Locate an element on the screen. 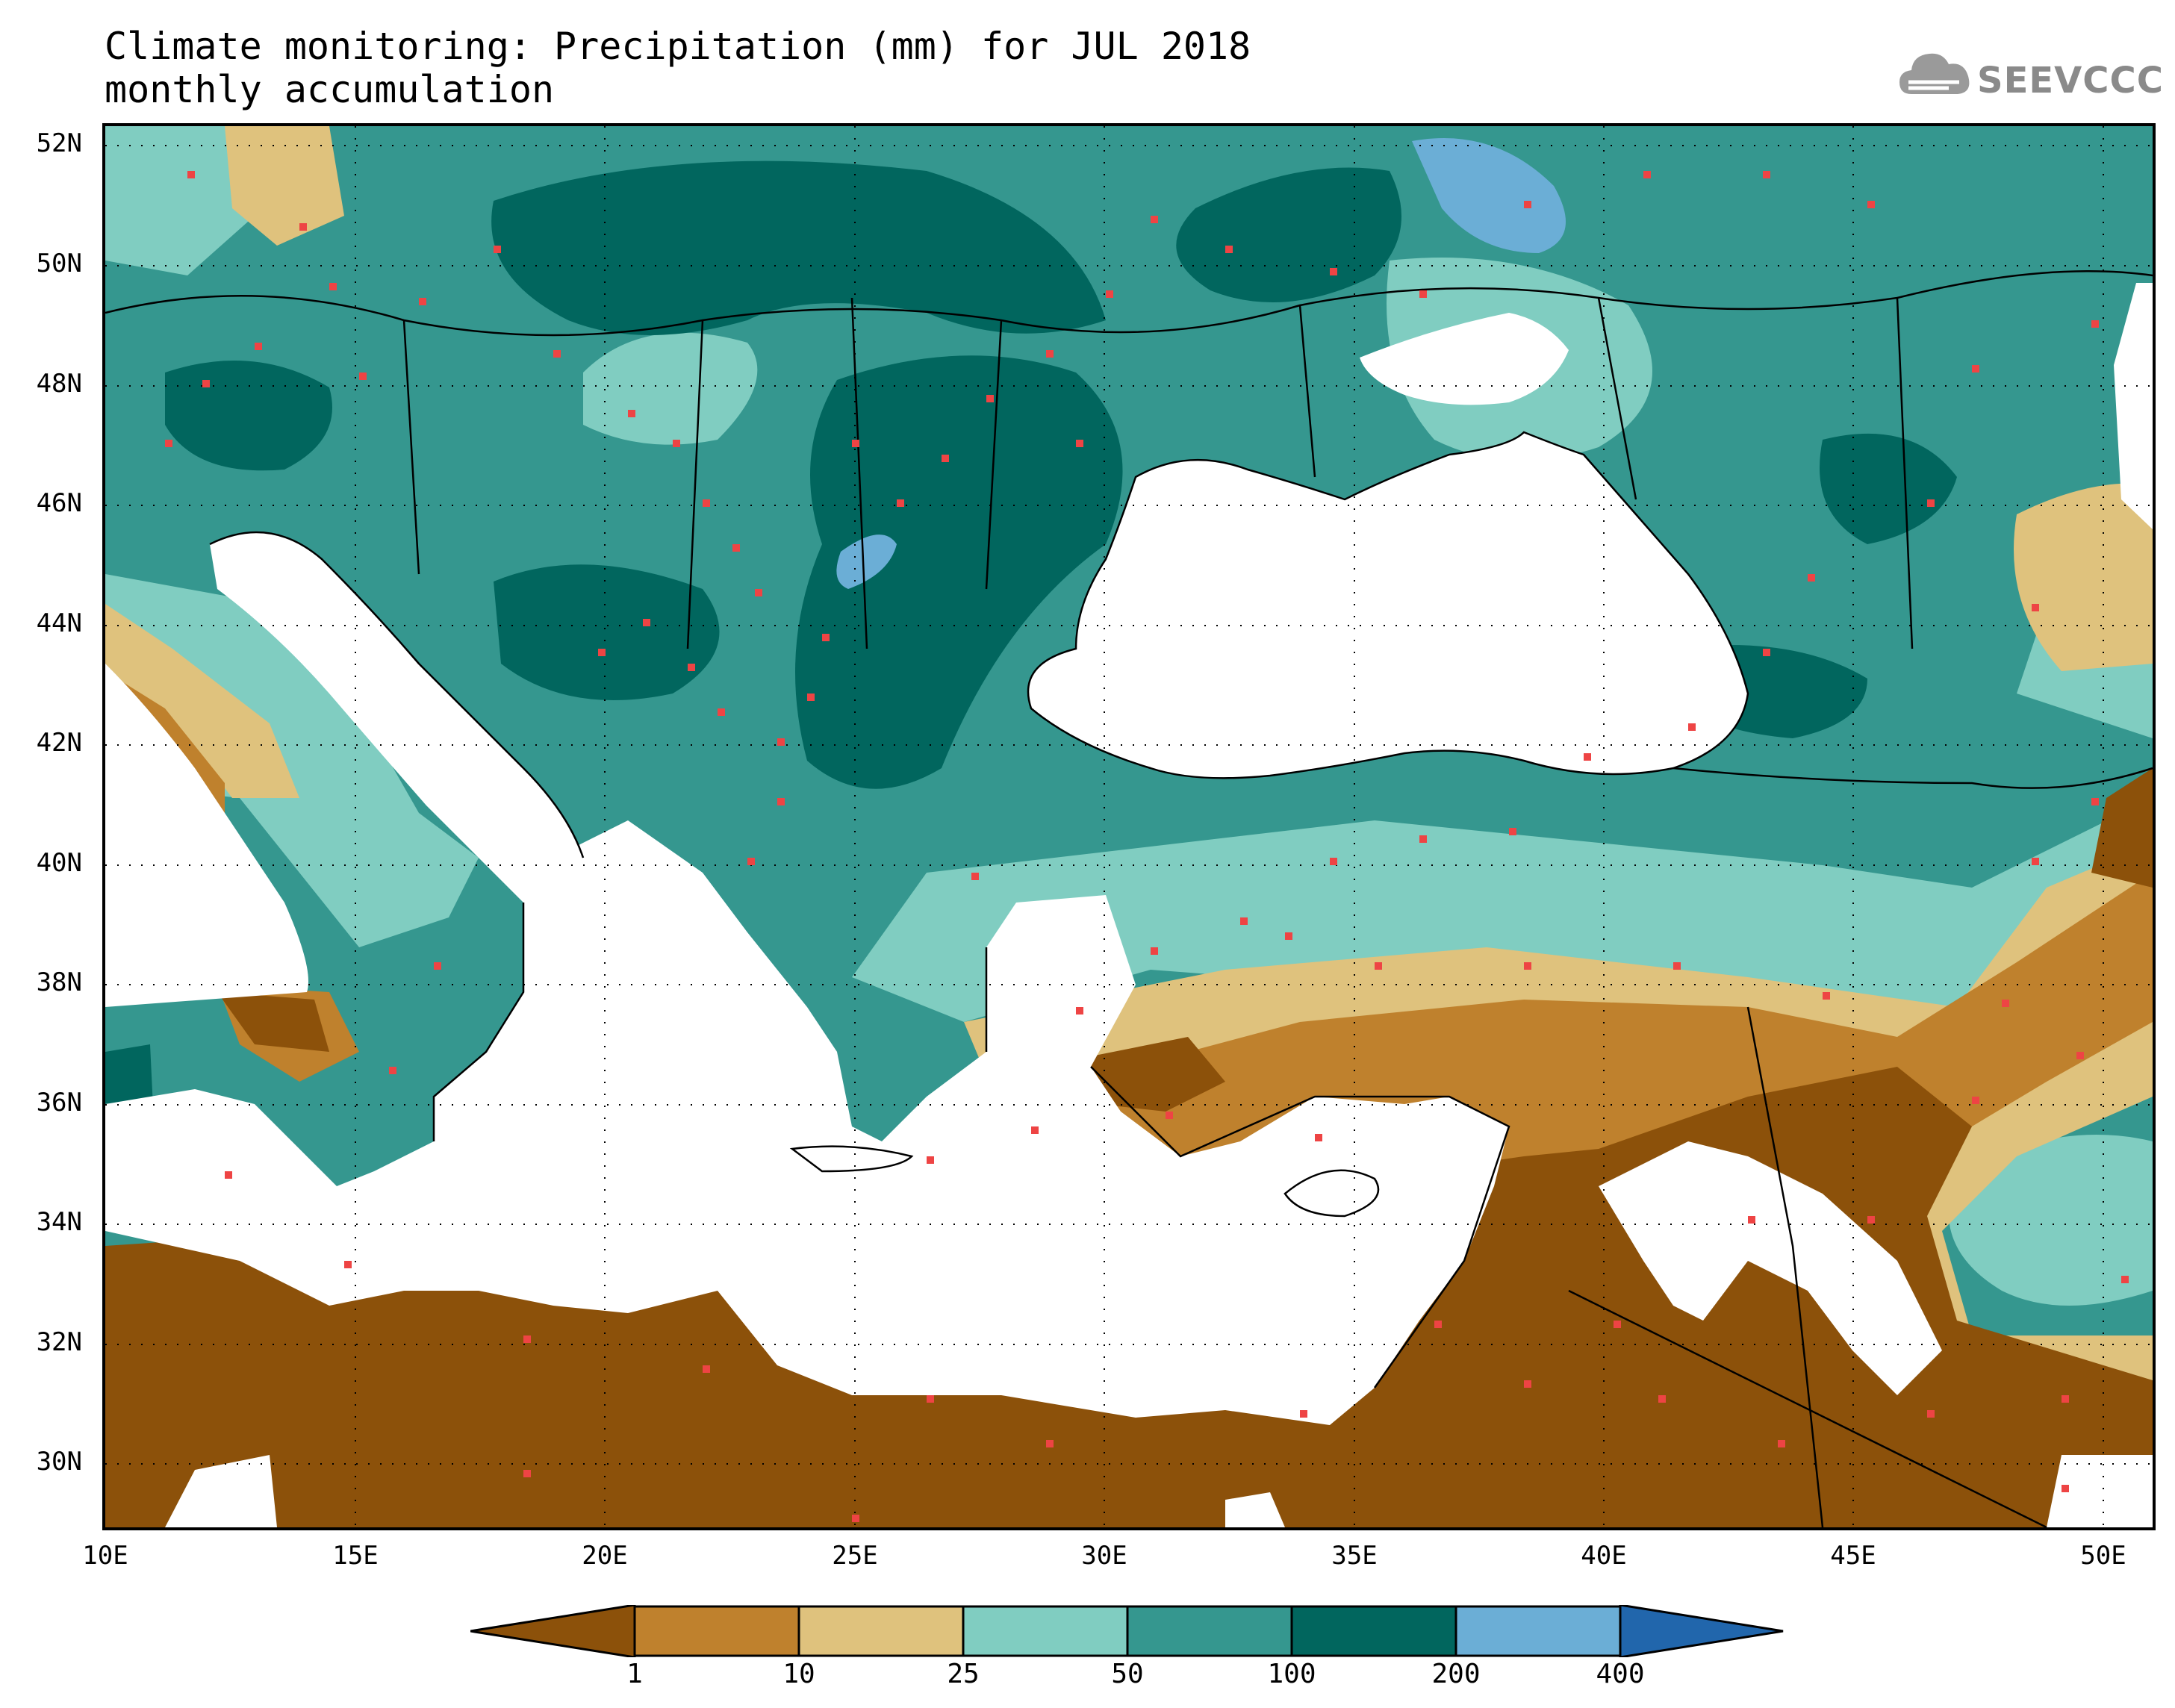 The image size is (2175, 1708). lon-tick-40e: 40E is located at coordinates (1604, 1556).